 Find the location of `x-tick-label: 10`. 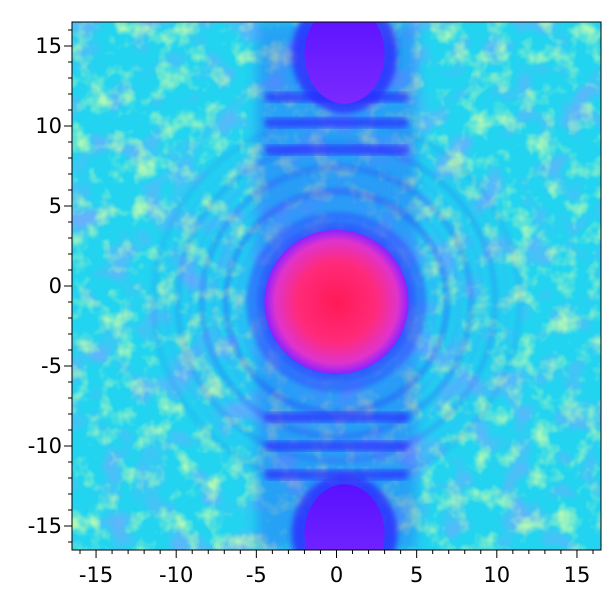

x-tick-label: 10 is located at coordinates (496, 575).